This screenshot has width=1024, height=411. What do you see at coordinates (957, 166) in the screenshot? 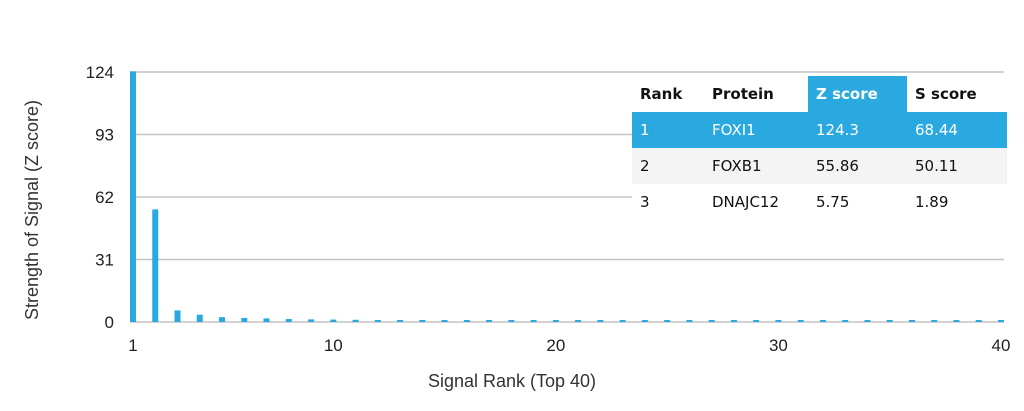
I see `cell-s-score: 50.11` at bounding box center [957, 166].